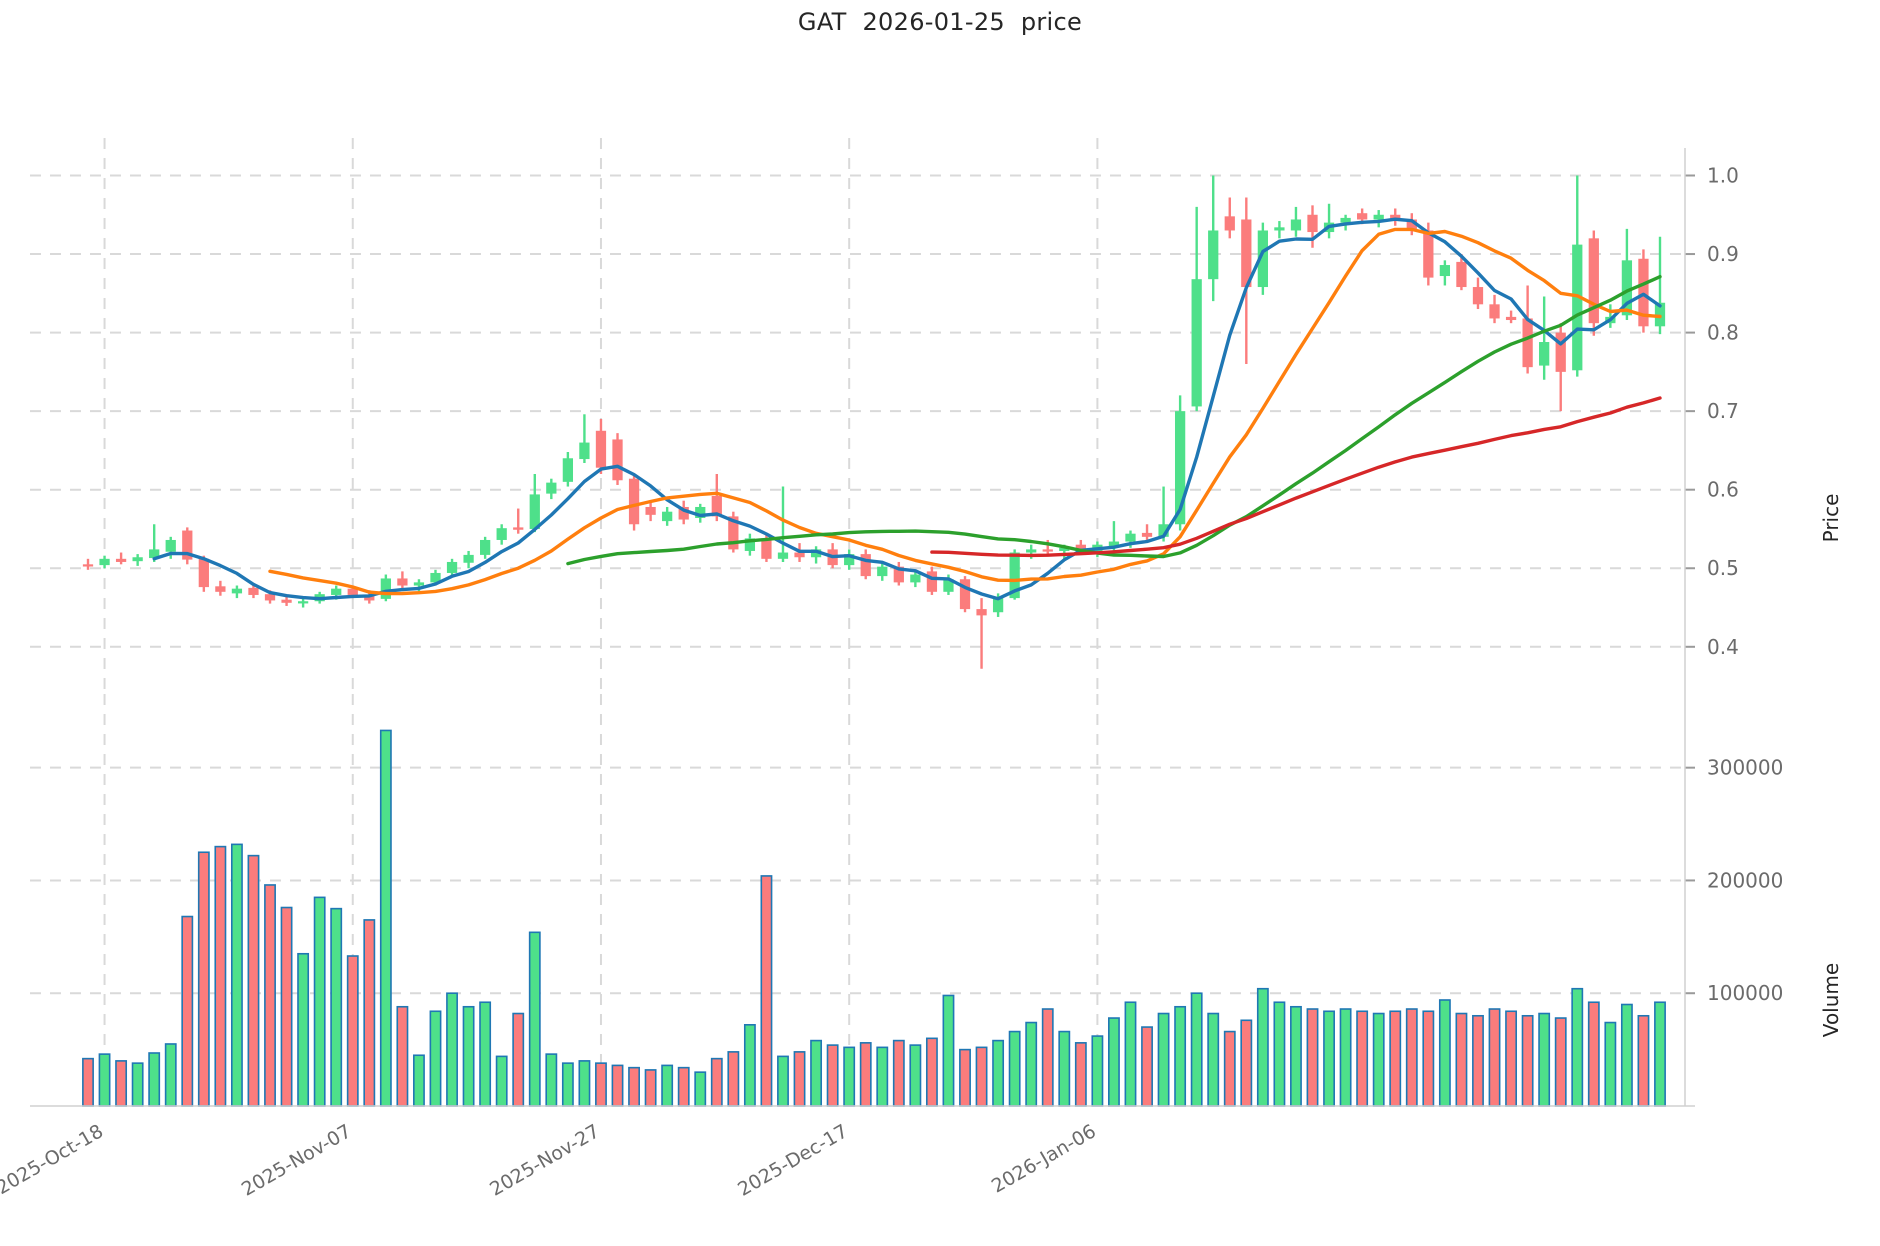 This screenshot has width=1880, height=1246. I want to click on volume-axis-ticks: 100000 200000 300000, so click(1734, 880).